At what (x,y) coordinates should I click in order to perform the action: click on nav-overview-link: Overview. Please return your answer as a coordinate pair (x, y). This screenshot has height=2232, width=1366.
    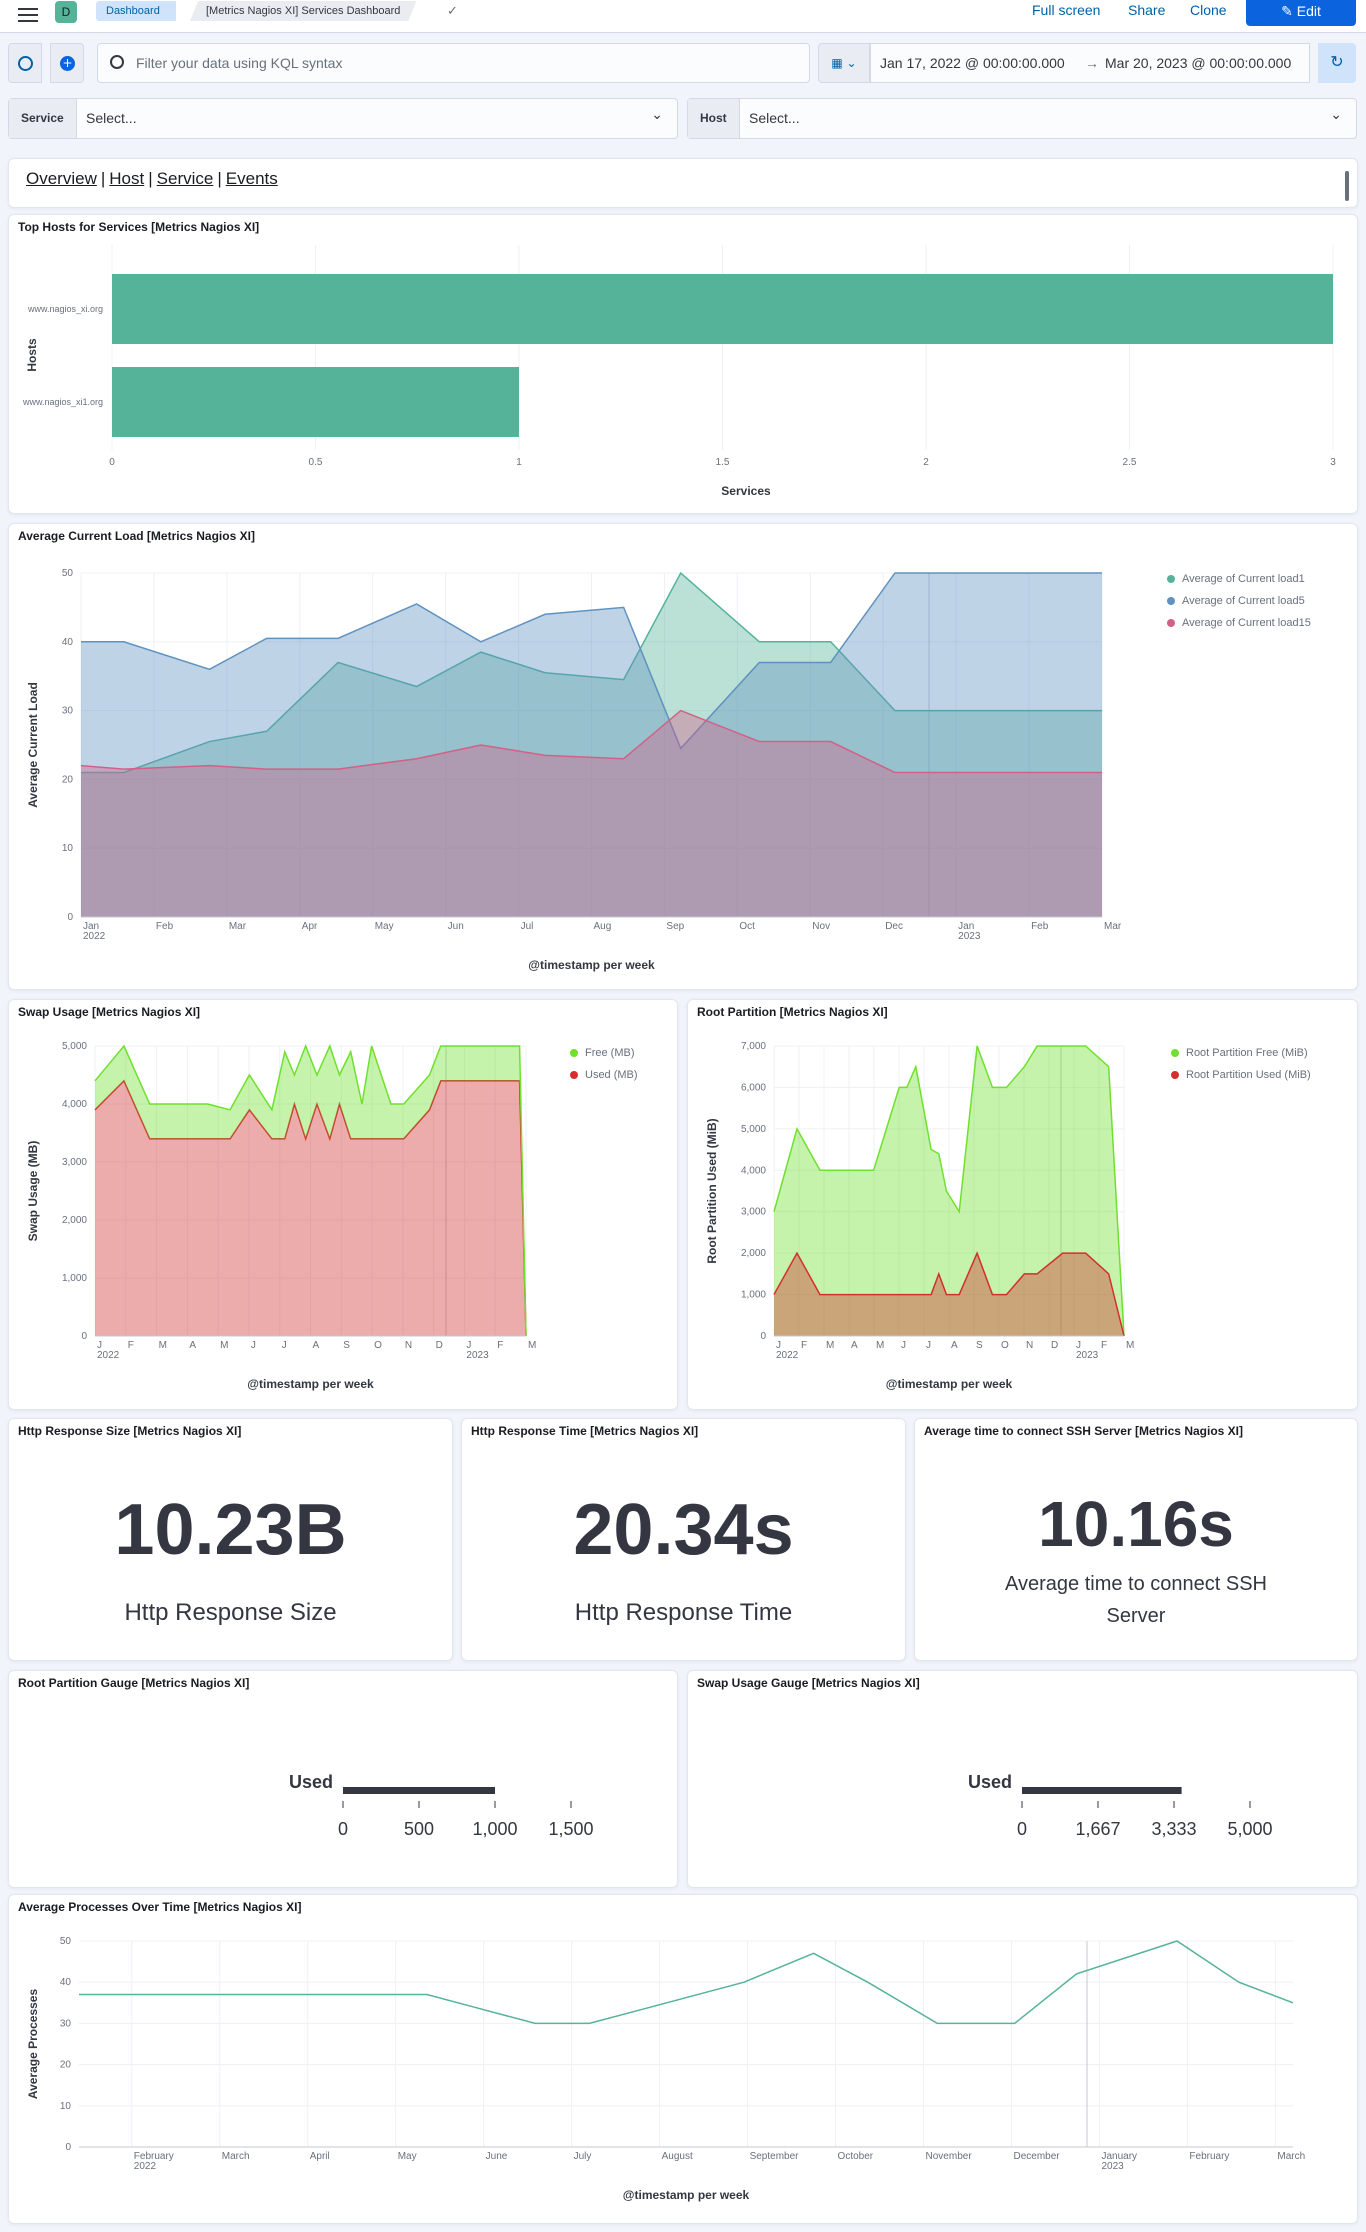
    Looking at the image, I should click on (61, 178).